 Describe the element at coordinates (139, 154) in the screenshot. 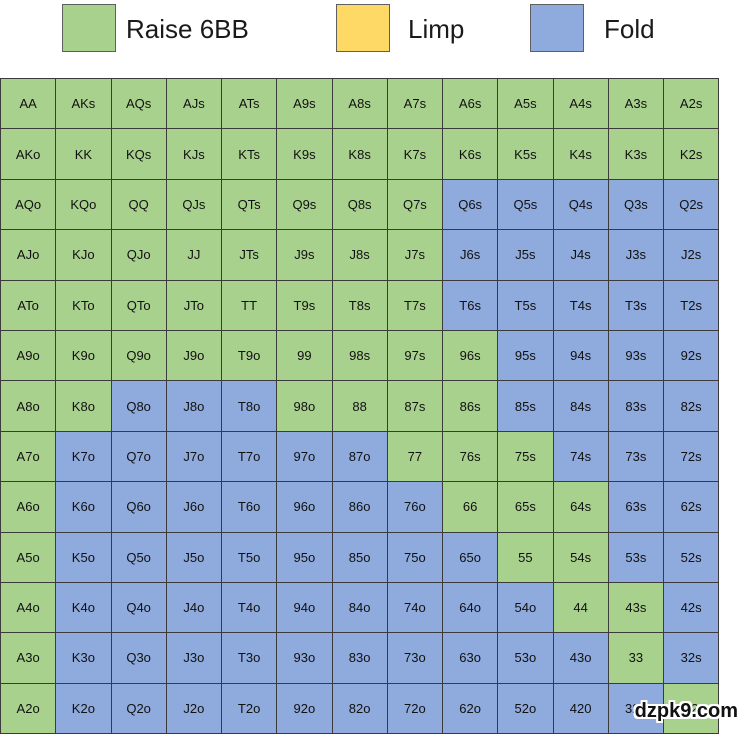

I see `hand-cell: KQs` at that location.